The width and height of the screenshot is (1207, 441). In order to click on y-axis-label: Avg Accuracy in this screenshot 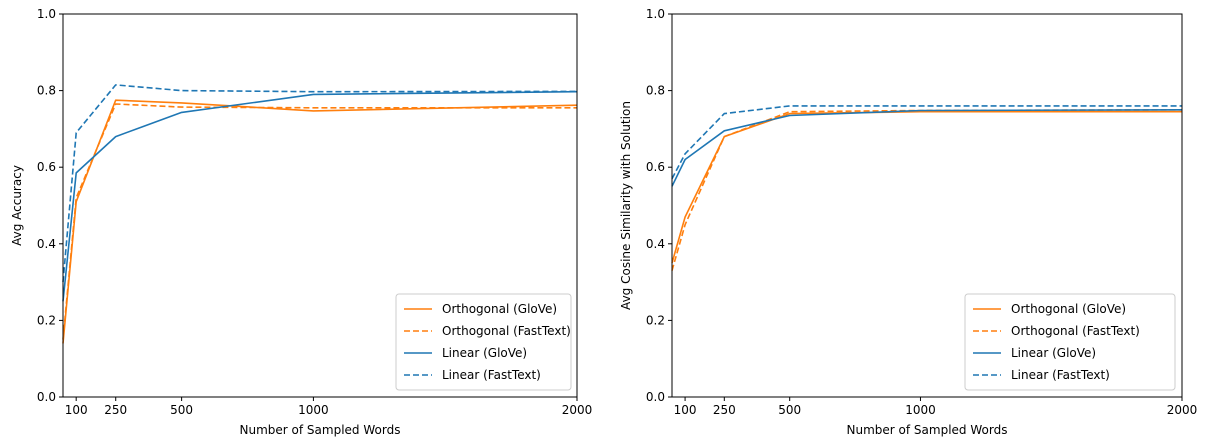, I will do `click(17, 205)`.